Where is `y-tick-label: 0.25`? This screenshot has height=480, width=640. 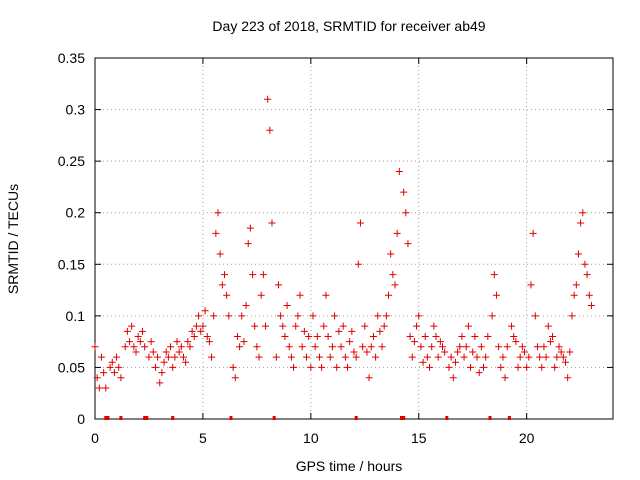 y-tick-label: 0.25 is located at coordinates (71, 161).